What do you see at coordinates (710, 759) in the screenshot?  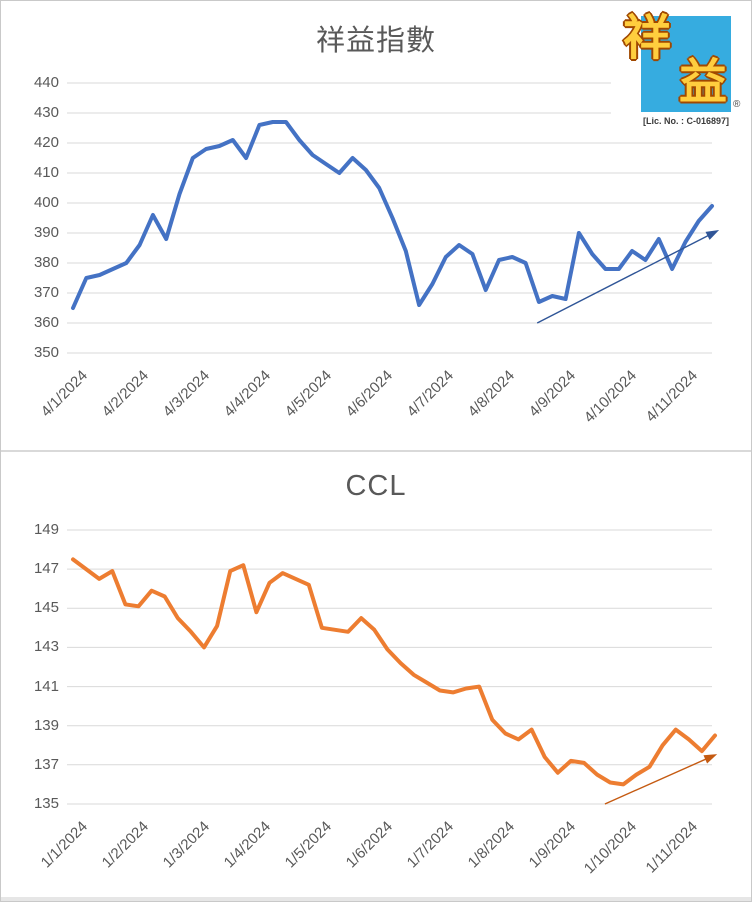 I see `ccl-trend-arrow-head-icon` at bounding box center [710, 759].